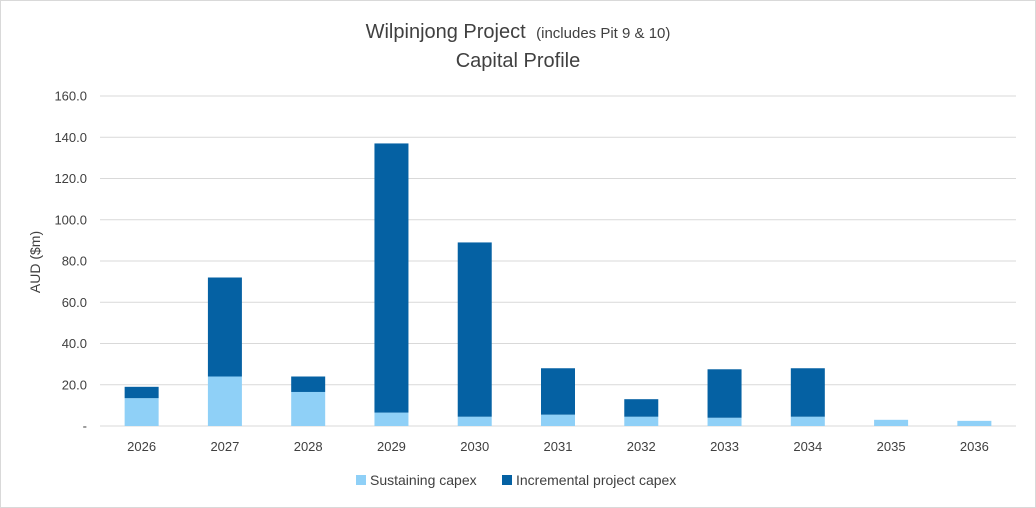 This screenshot has width=1036, height=508. Describe the element at coordinates (70, 178) in the screenshot. I see `y-tick-label-6: 120.0` at that location.